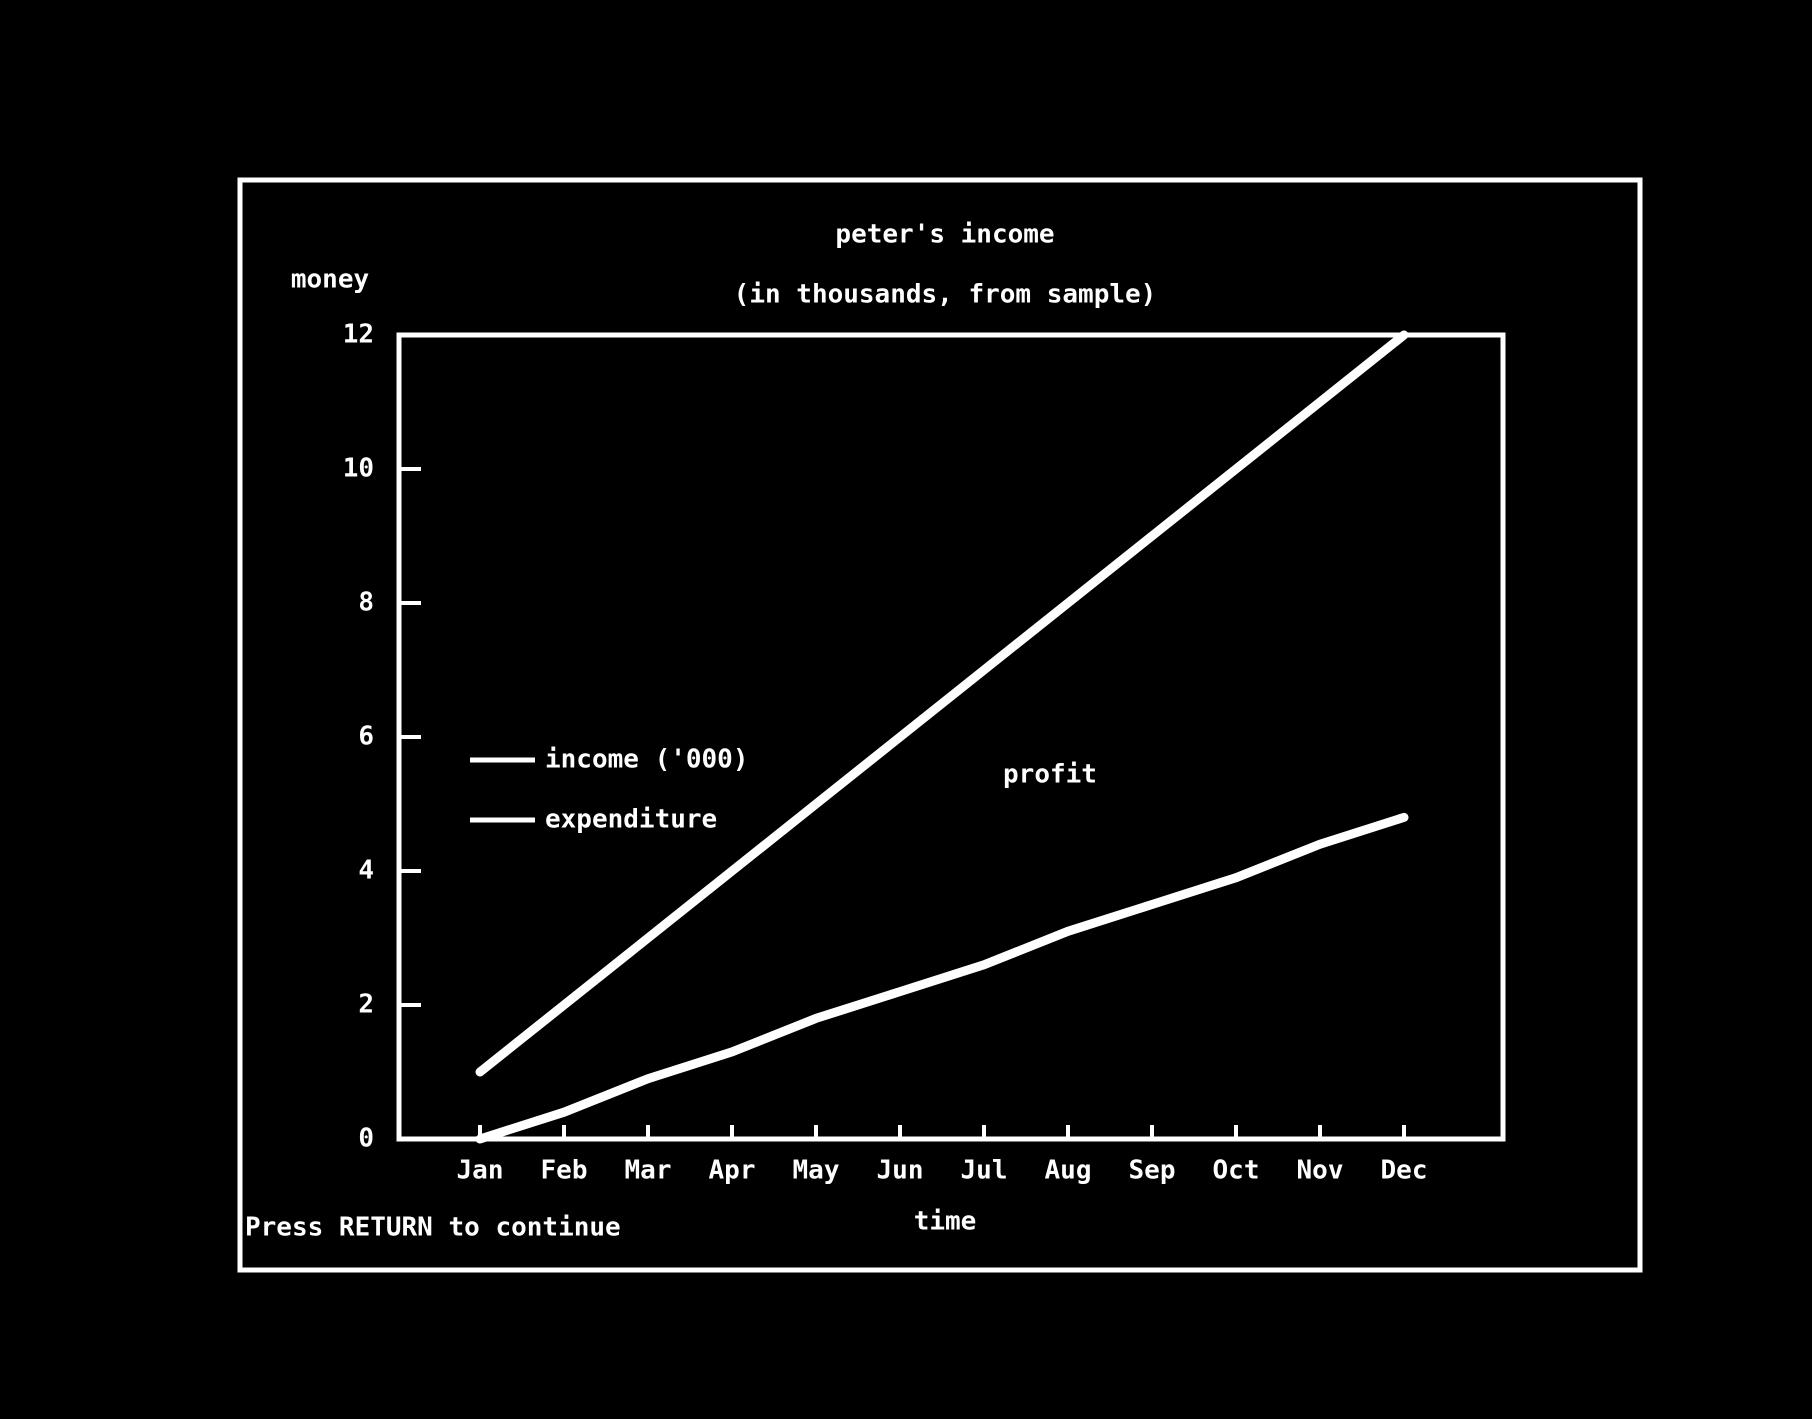  I want to click on x-tick-label: Oct, so click(1236, 1171).